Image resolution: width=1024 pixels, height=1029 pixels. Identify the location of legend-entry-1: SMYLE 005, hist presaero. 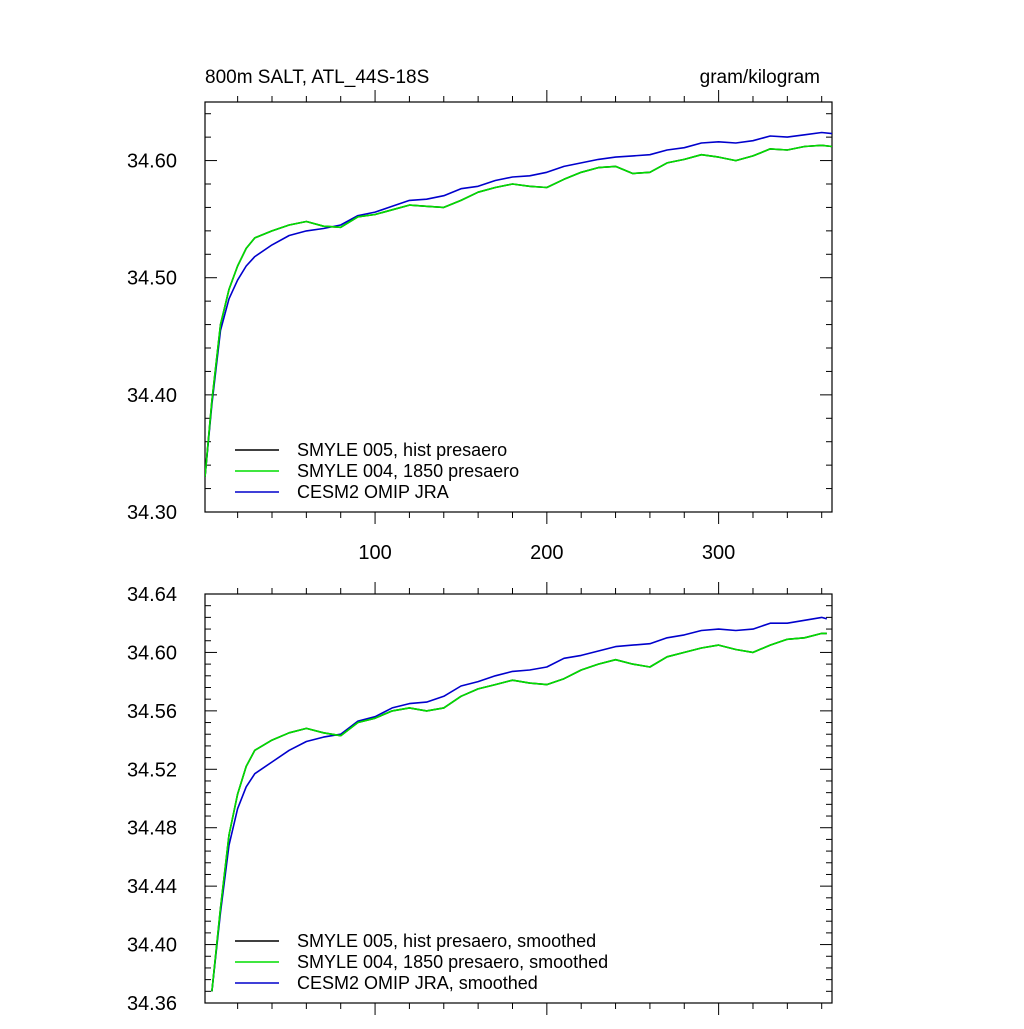
(402, 450).